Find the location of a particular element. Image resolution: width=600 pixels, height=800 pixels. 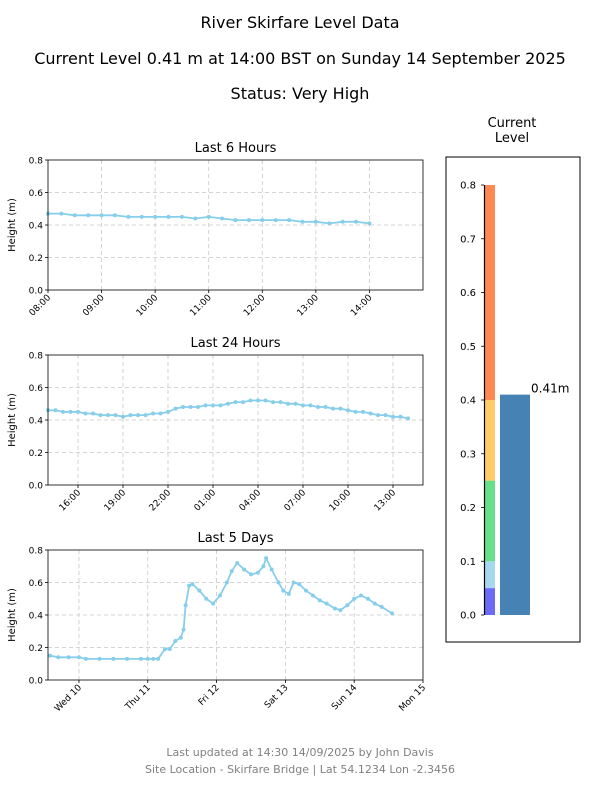

x-tick-label: 04:00 is located at coordinates (251, 501).